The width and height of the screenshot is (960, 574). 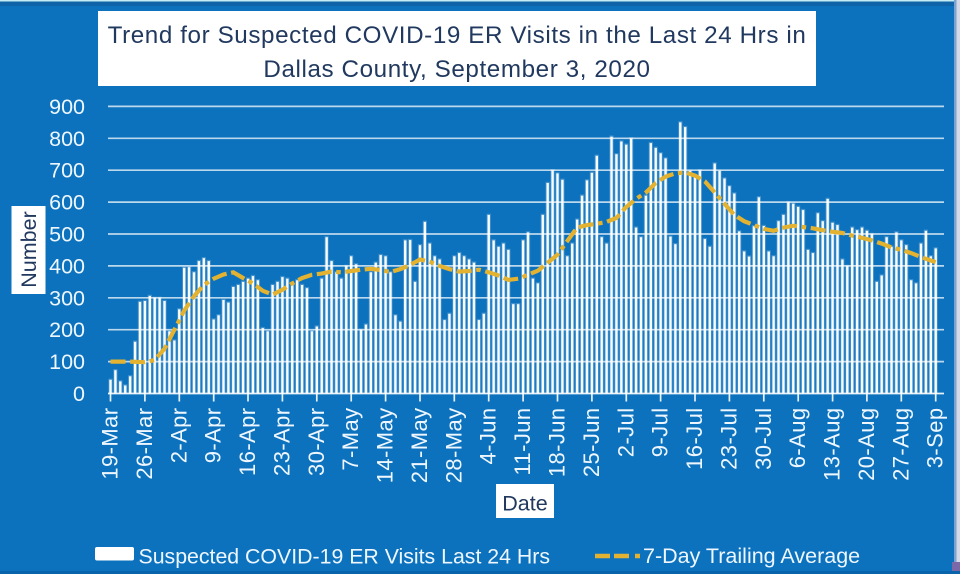 I want to click on svg-text: 30-Apr, so click(x=316, y=442).